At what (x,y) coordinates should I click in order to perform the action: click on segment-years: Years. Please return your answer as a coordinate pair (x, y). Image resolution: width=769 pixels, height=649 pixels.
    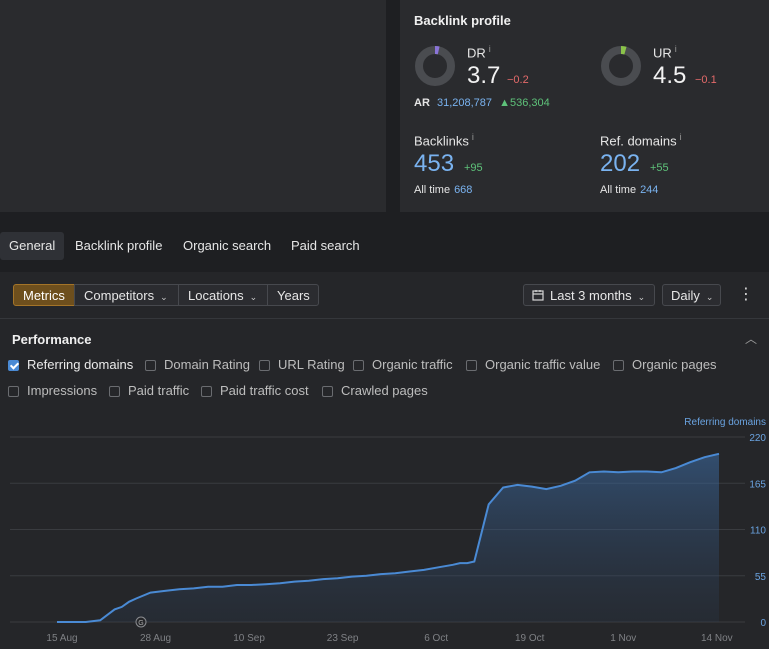
    Looking at the image, I should click on (293, 295).